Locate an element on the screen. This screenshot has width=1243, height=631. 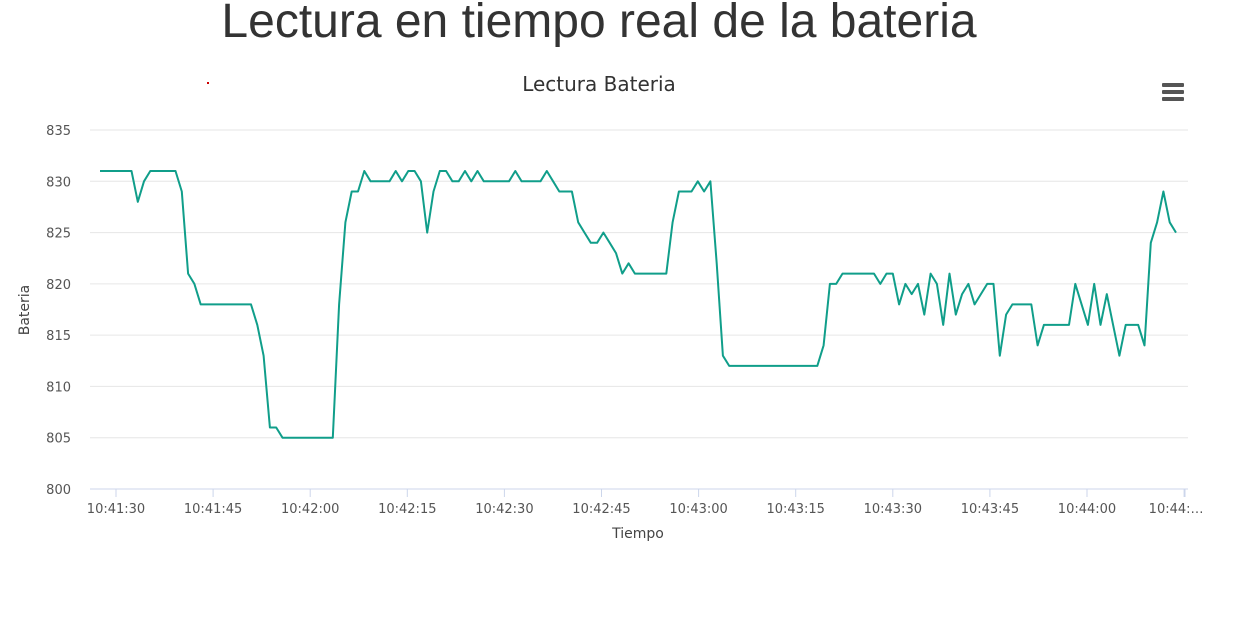
x-tick-label: 10:42:00 is located at coordinates (310, 509).